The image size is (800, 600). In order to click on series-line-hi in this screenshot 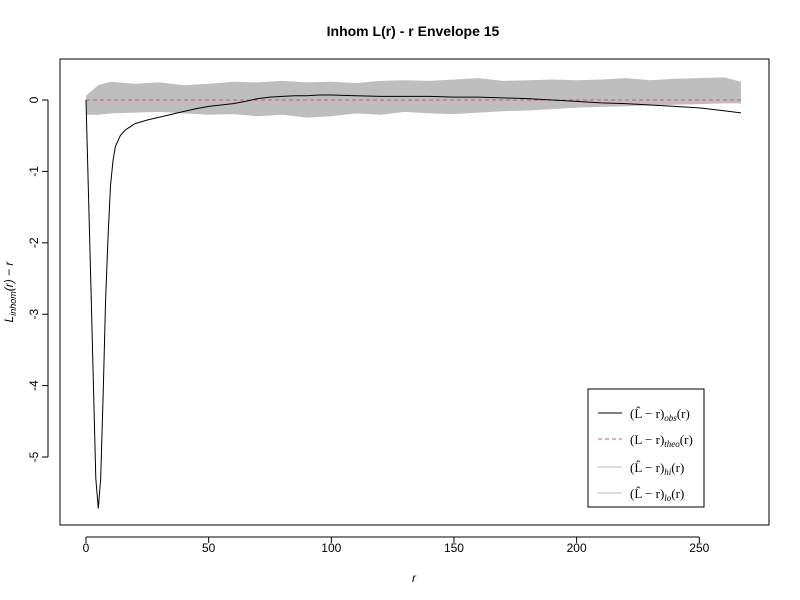, I will do `click(413, 87)`.